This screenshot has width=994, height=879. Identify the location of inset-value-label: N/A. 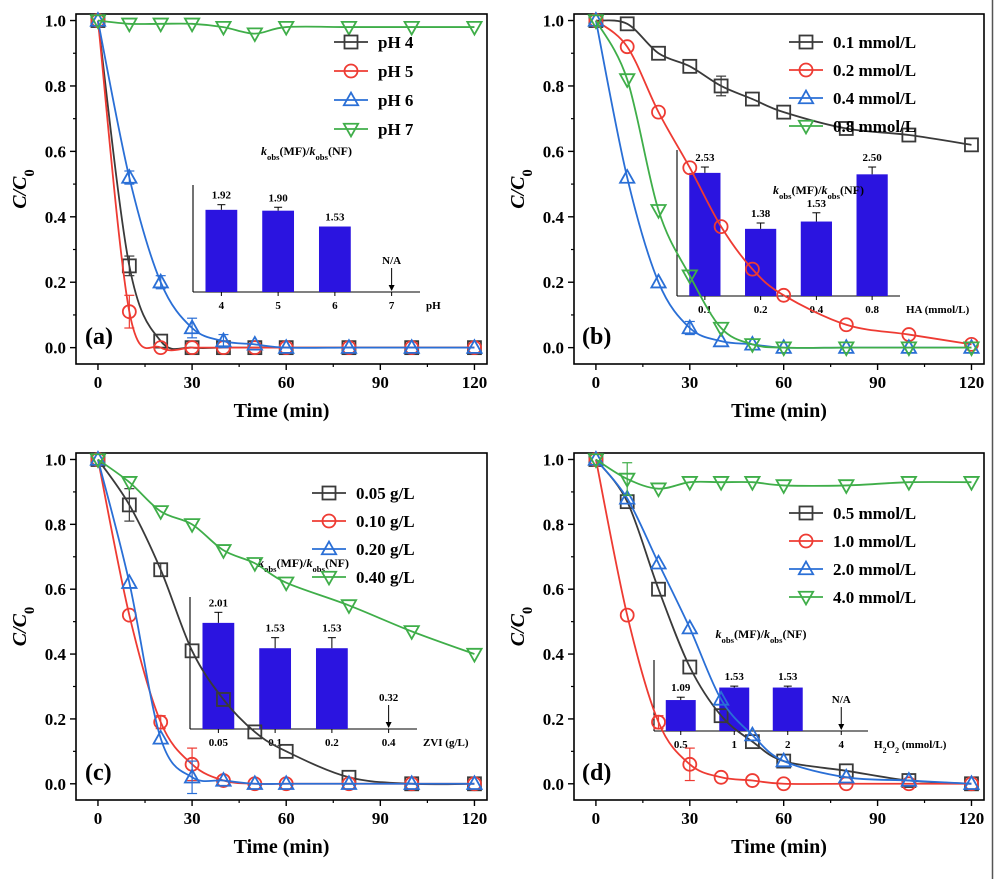
(841, 700).